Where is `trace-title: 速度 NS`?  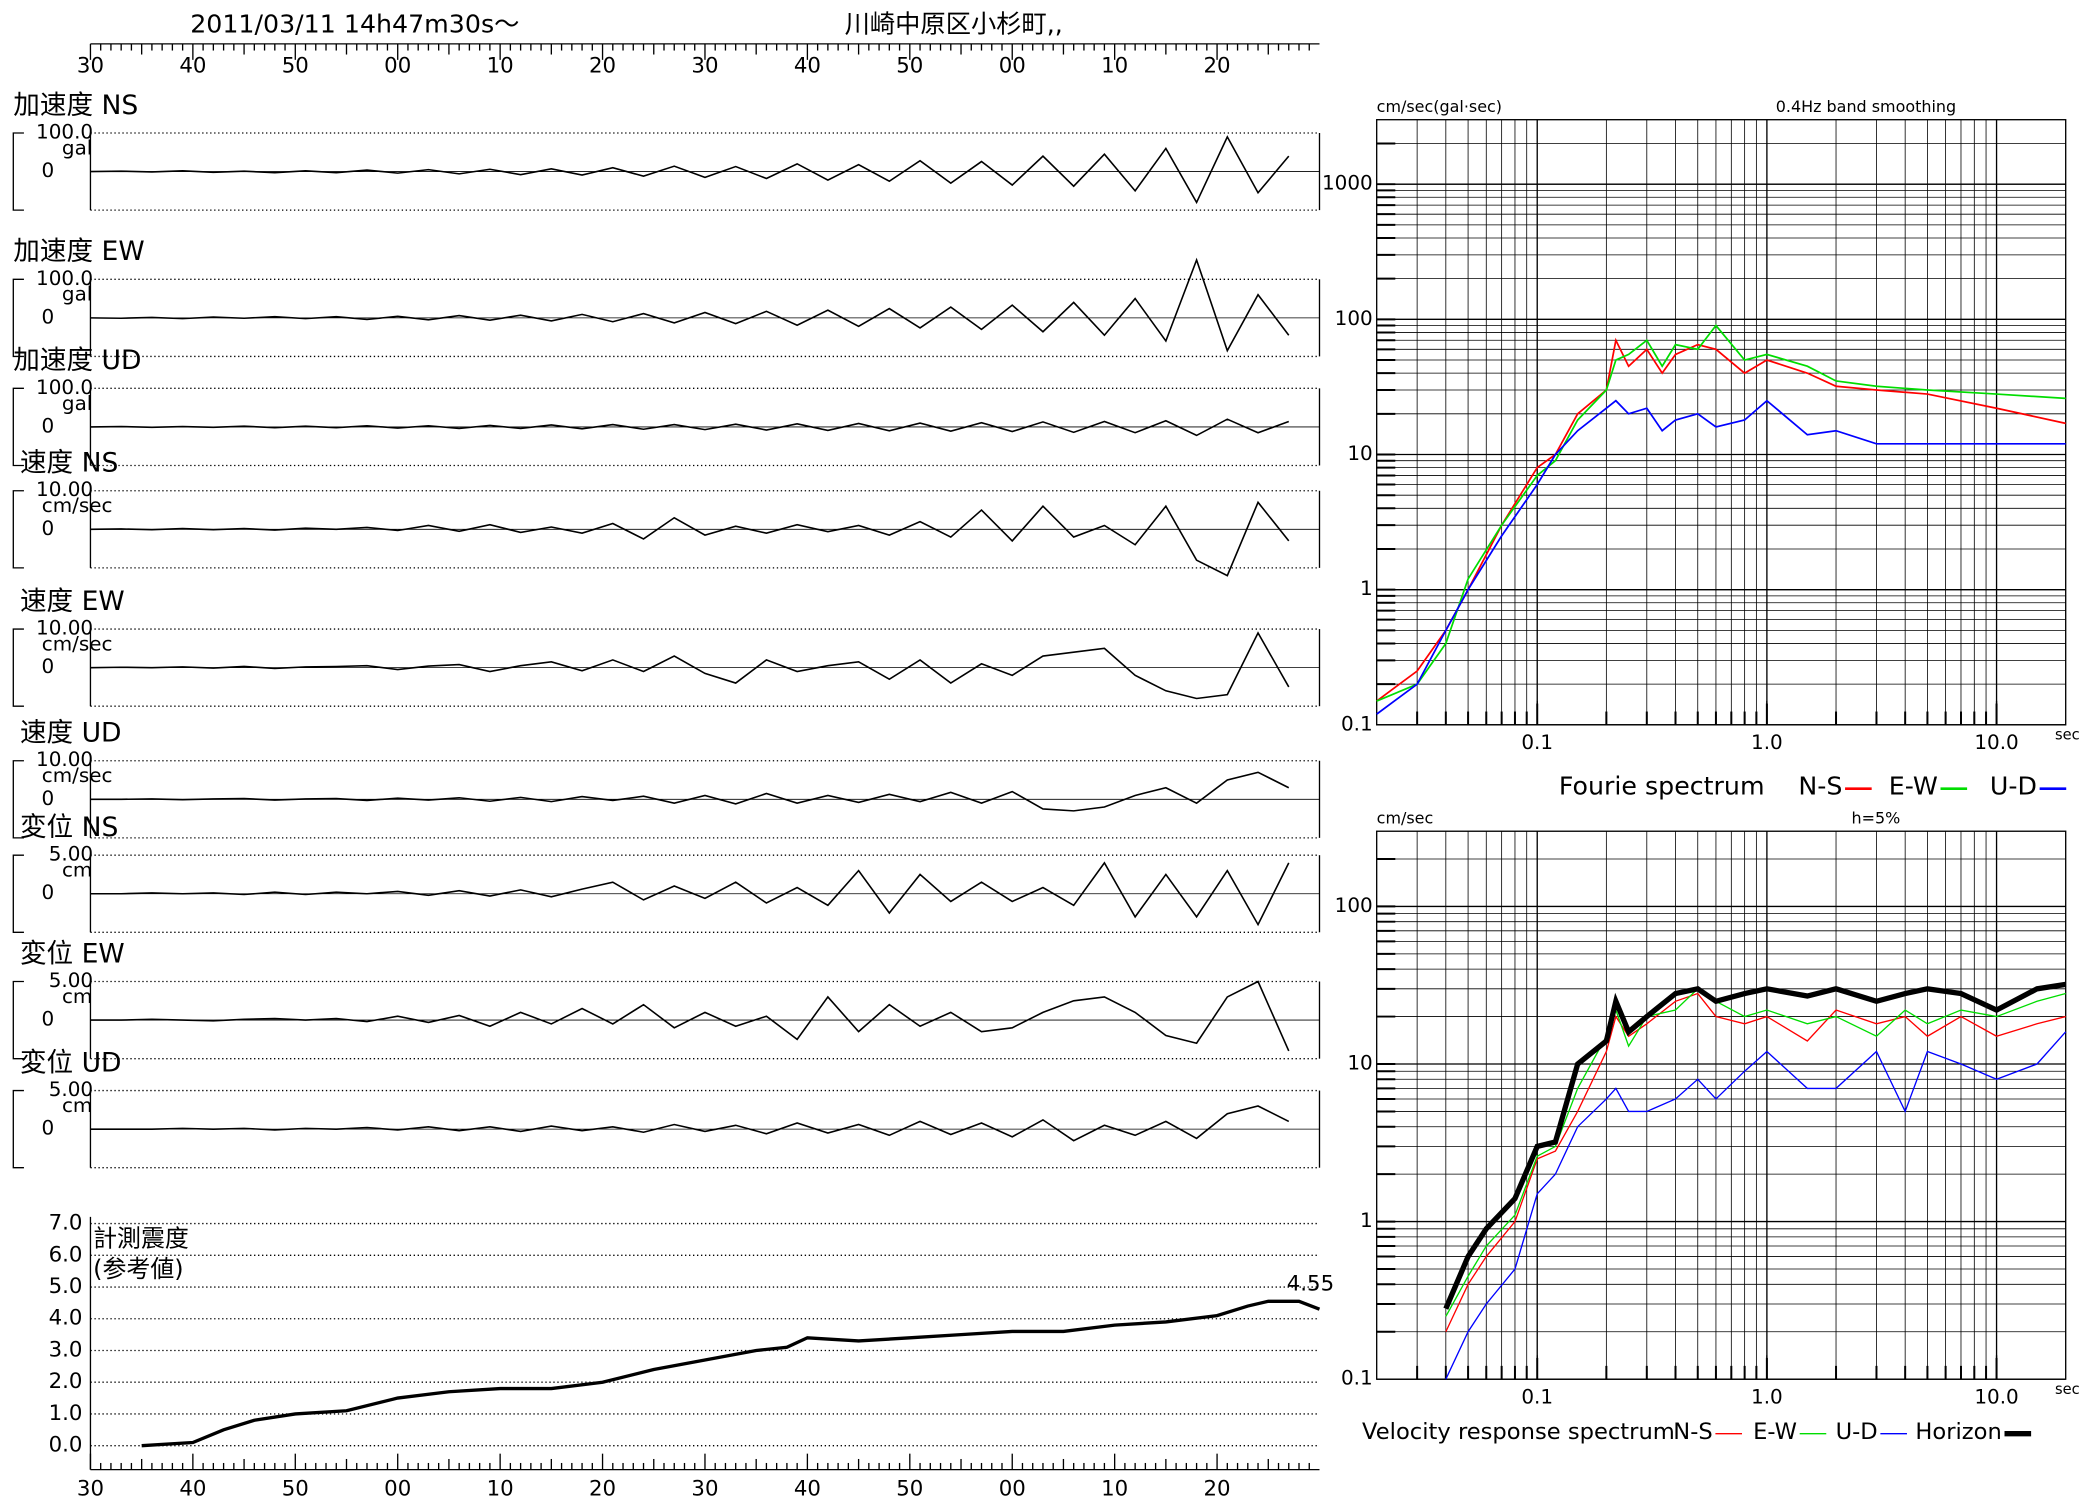
trace-title: 速度 NS is located at coordinates (69, 463).